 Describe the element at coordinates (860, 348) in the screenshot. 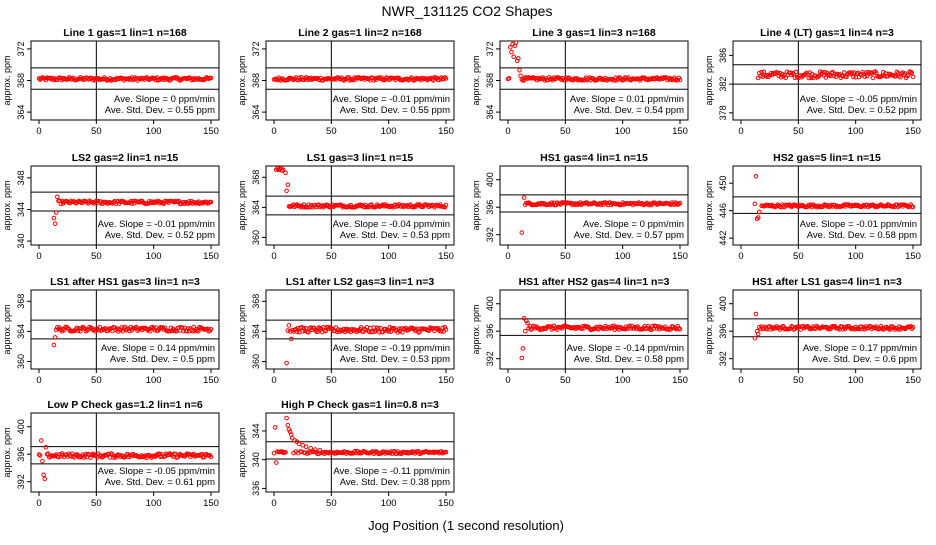

I see `slope-annotation: Ave. Slope = 0.17 ppm/min` at that location.